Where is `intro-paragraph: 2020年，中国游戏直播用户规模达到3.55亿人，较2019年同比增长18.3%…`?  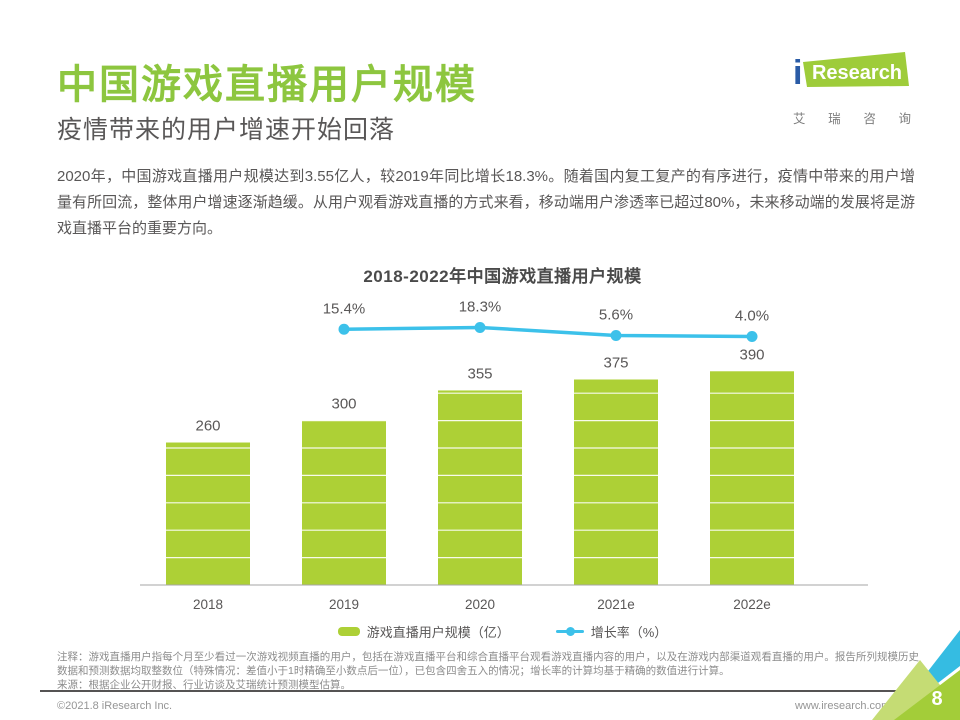 intro-paragraph: 2020年，中国游戏直播用户规模达到3.55亿人，较2019年同比增长18.3%… is located at coordinates (486, 202).